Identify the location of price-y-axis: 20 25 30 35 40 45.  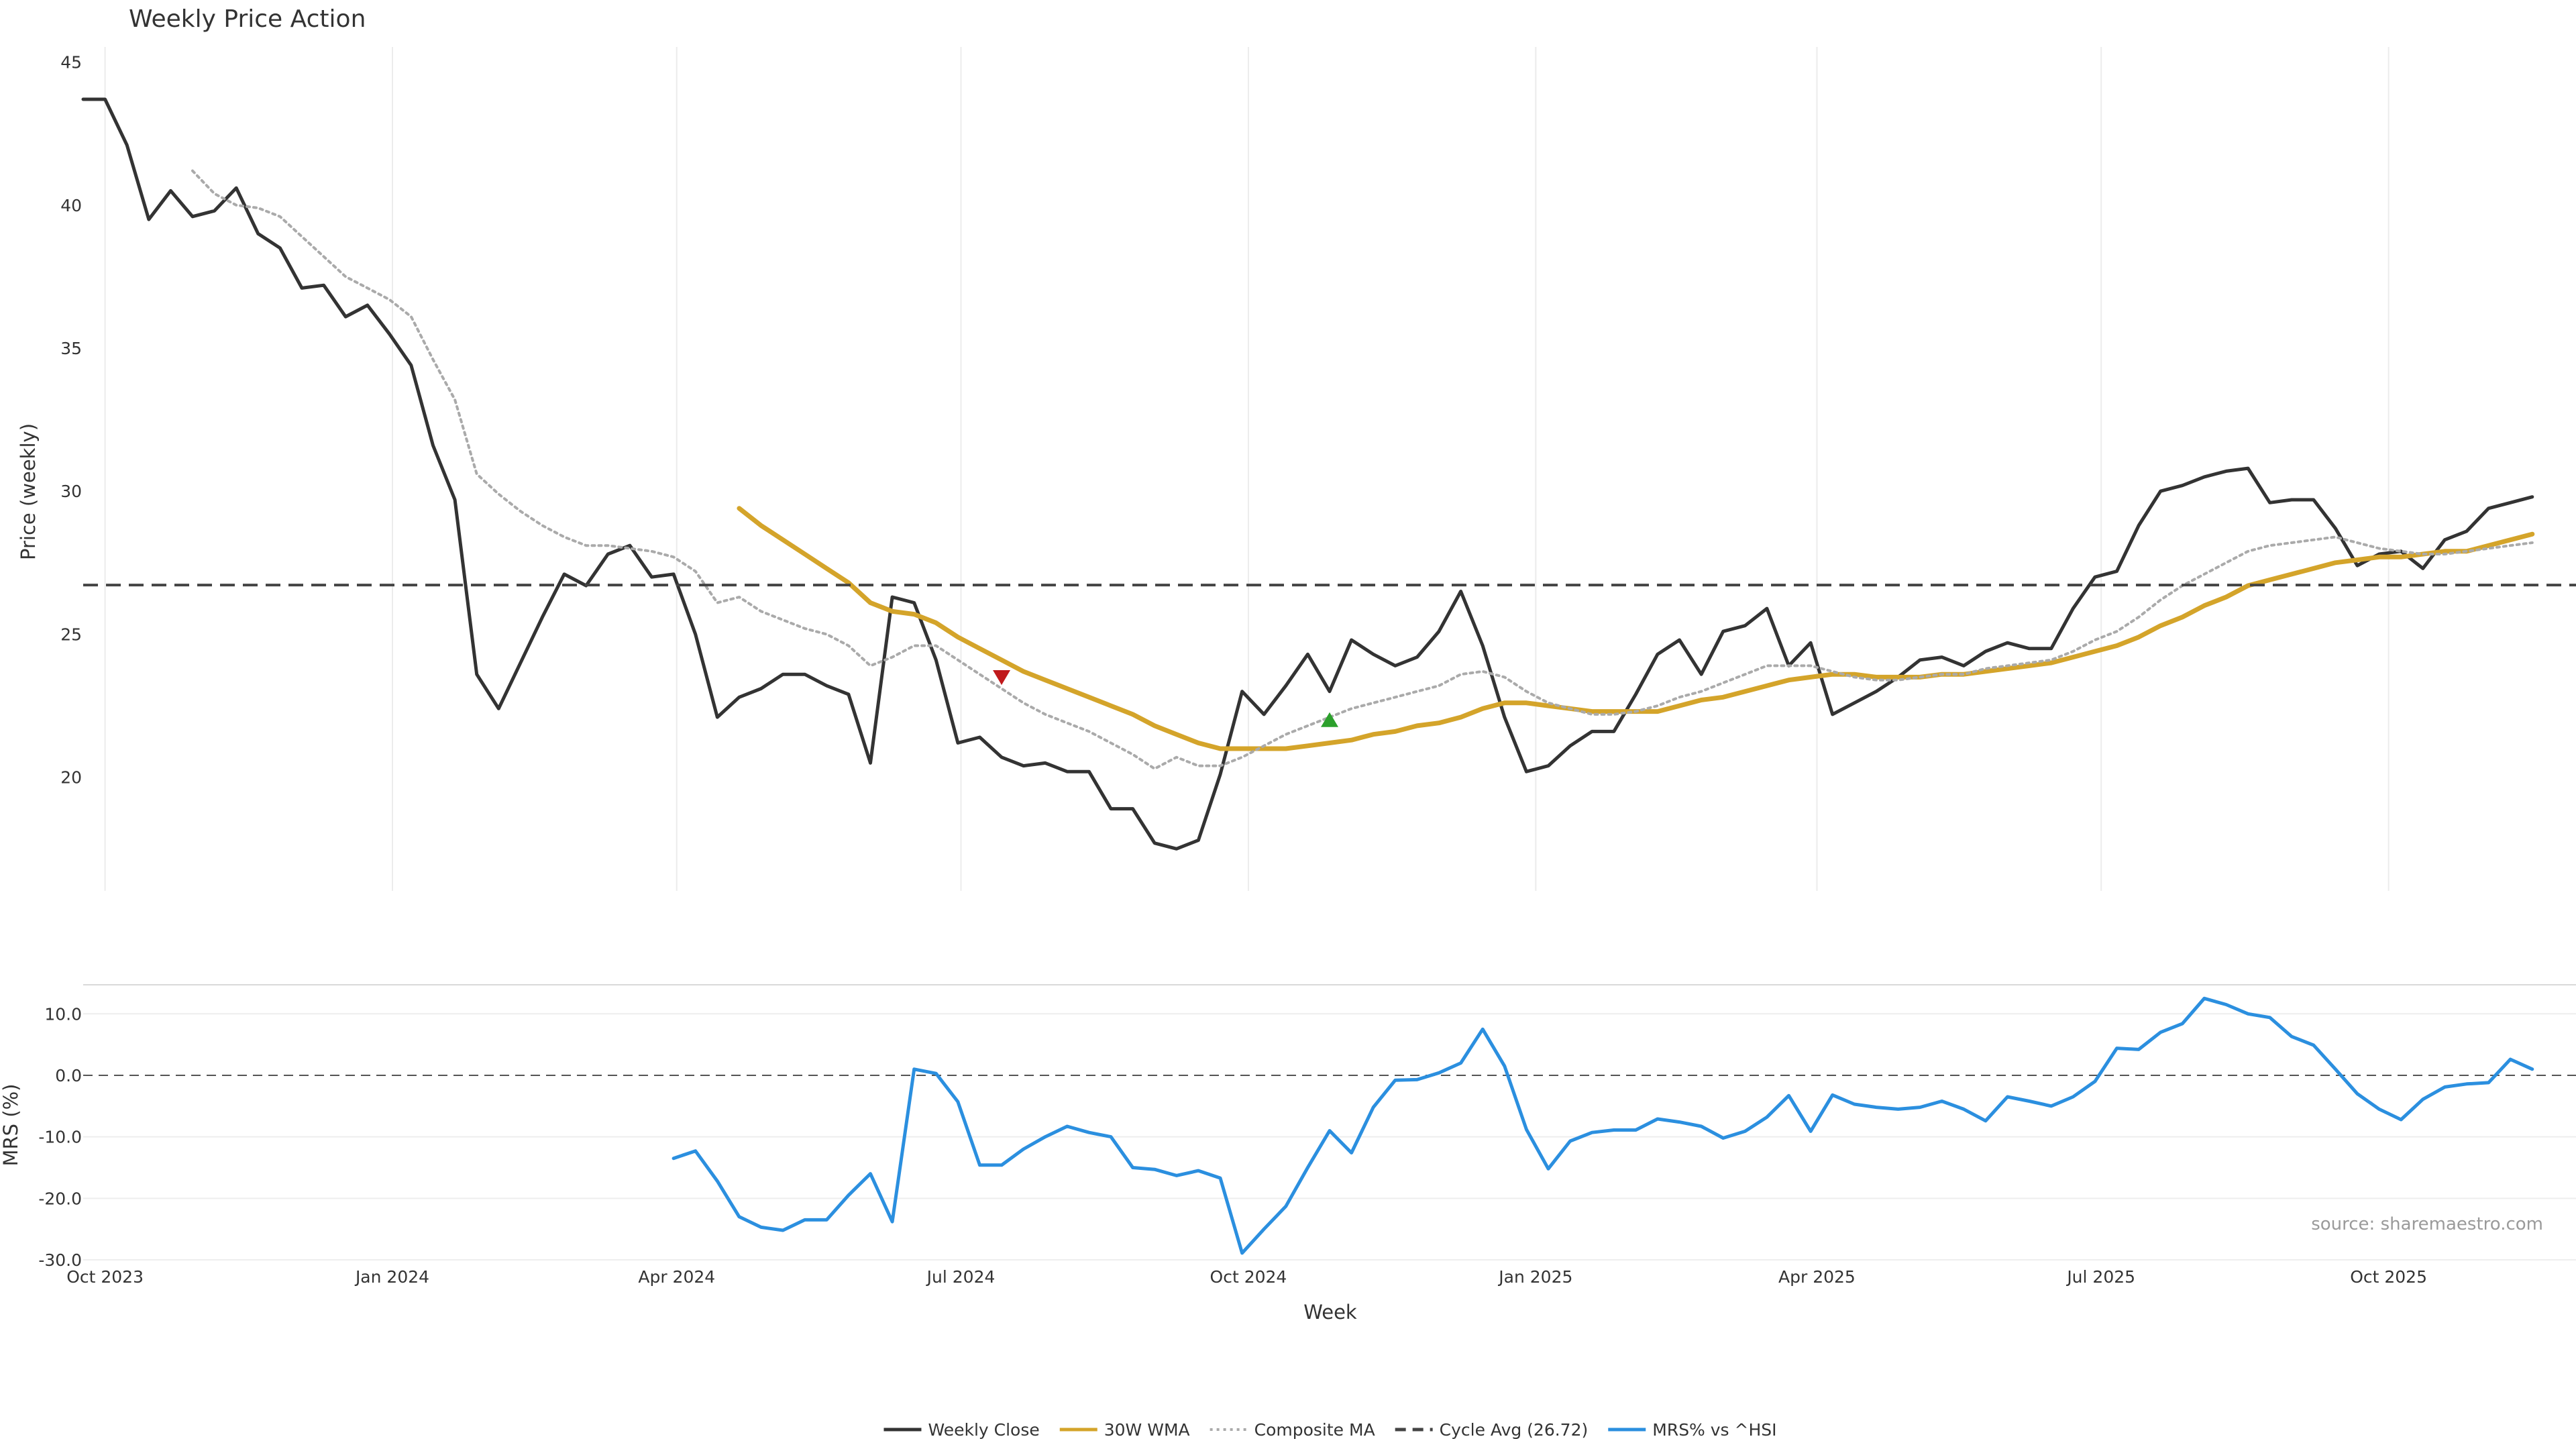
(71, 420).